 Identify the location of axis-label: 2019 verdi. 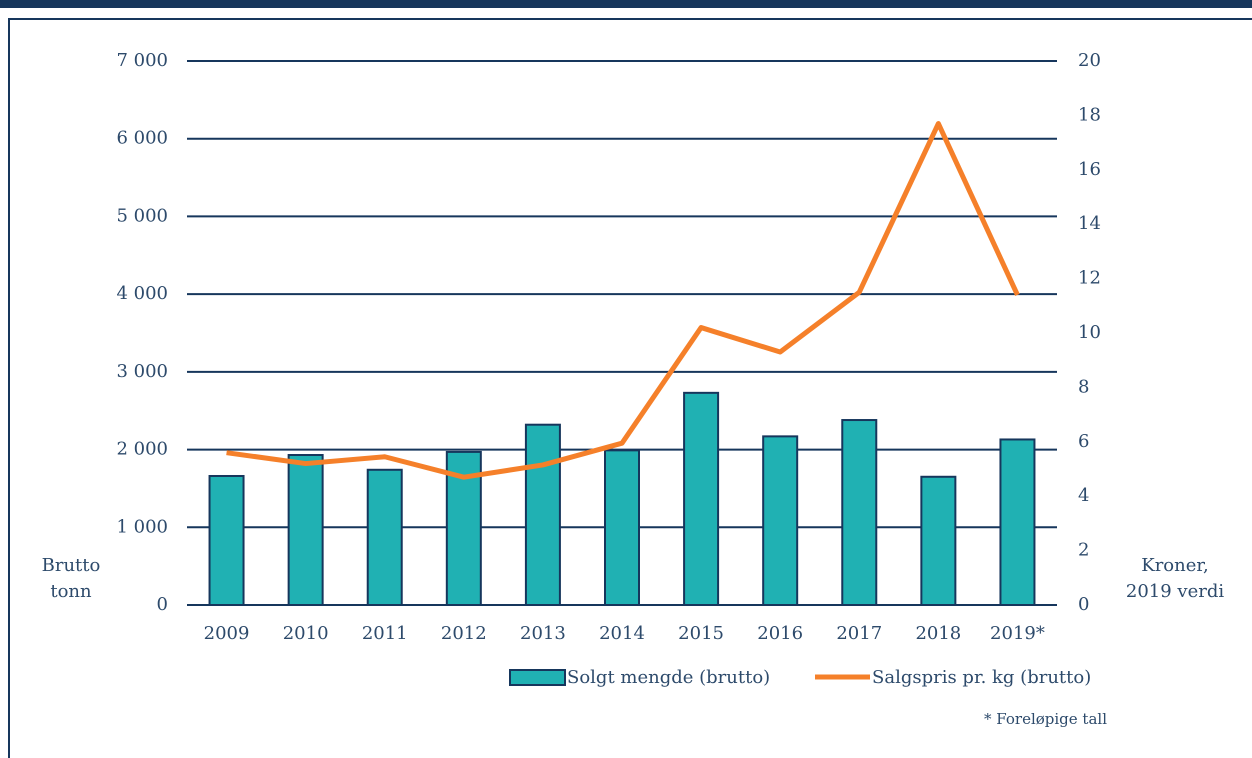
(1175, 591).